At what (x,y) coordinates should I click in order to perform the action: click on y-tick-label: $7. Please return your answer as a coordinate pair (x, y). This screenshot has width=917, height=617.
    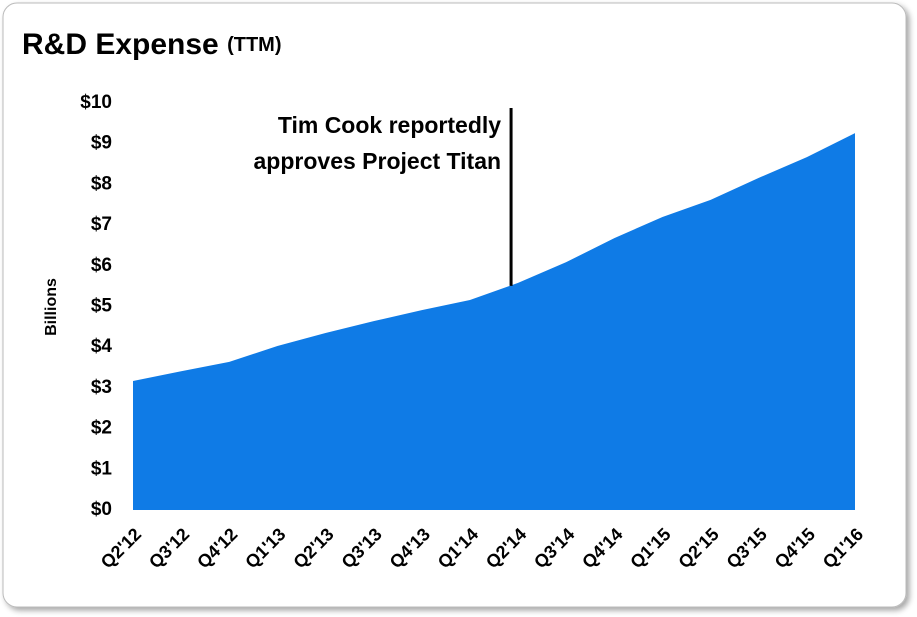
    Looking at the image, I should click on (101, 224).